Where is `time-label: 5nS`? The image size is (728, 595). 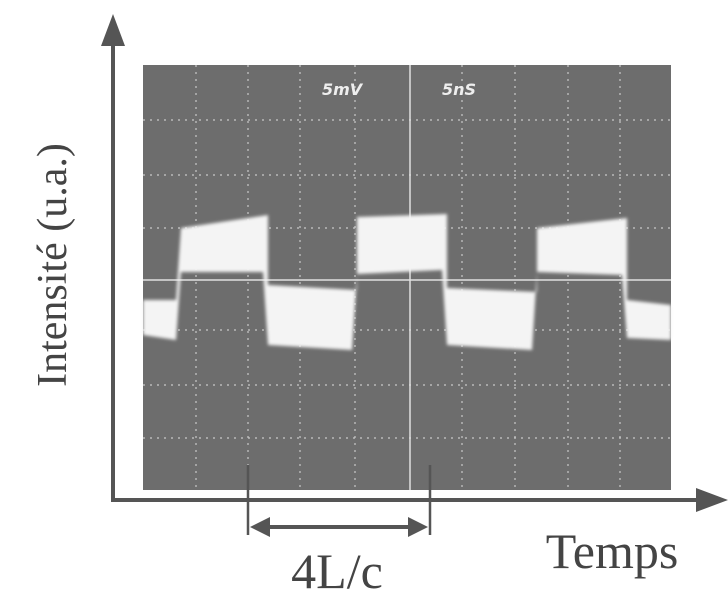
time-label: 5nS is located at coordinates (459, 89).